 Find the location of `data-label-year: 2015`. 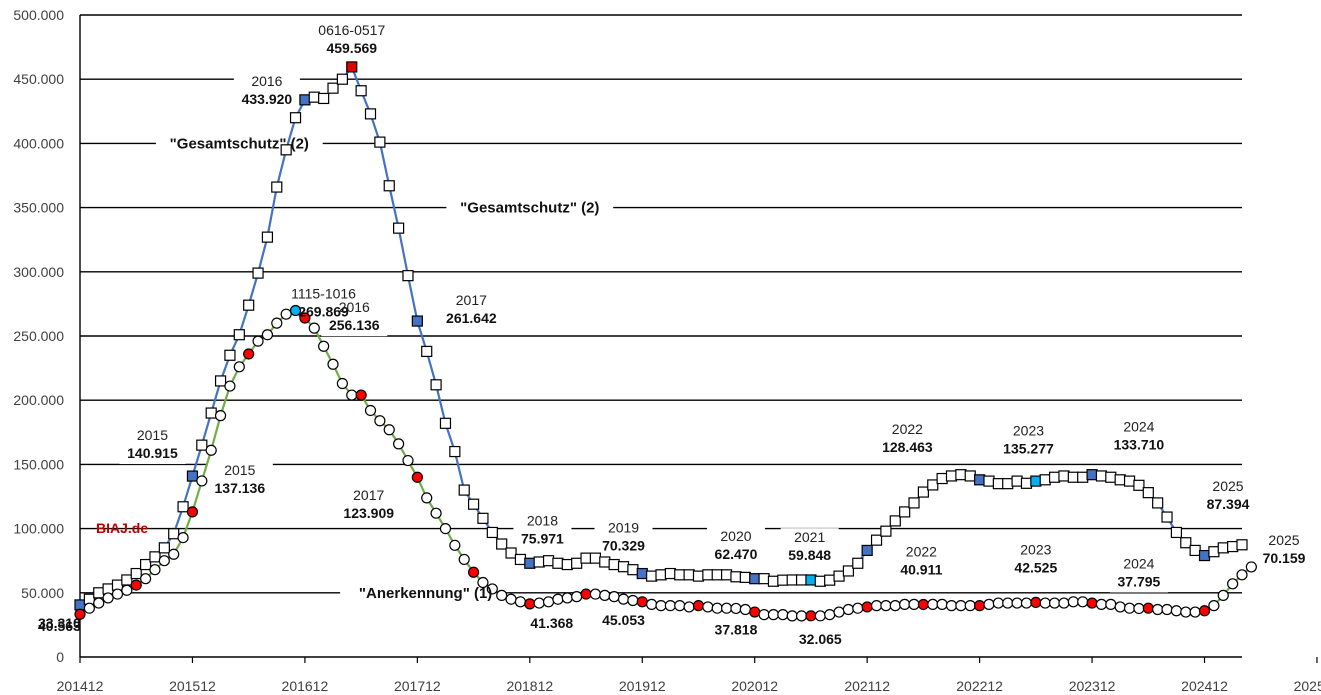

data-label-year: 2015 is located at coordinates (152, 435).